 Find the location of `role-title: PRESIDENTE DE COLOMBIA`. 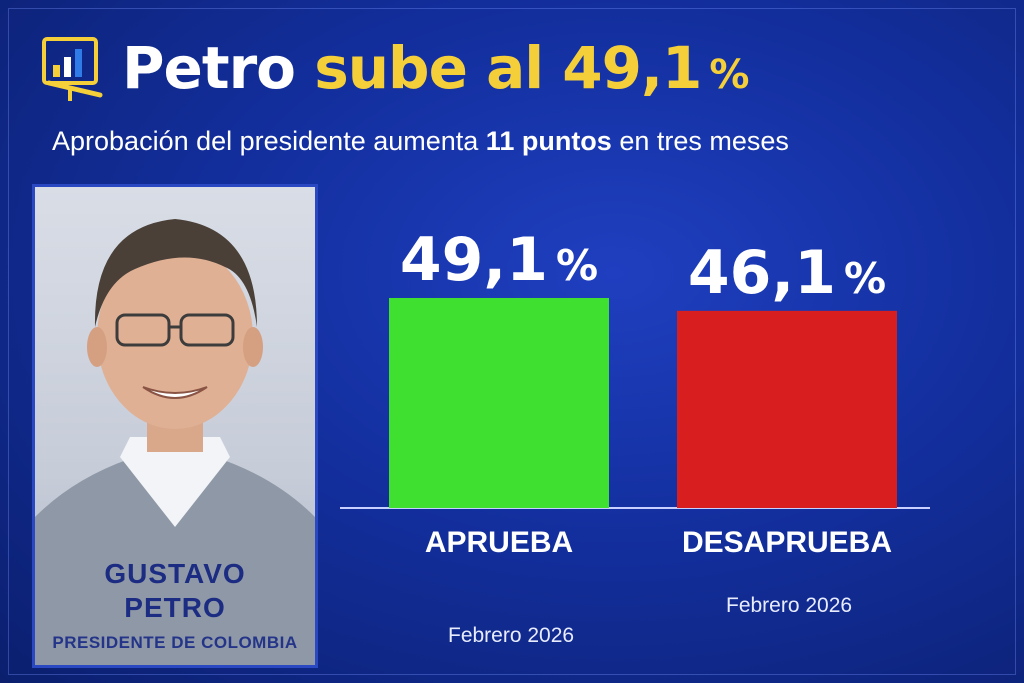

role-title: PRESIDENTE DE COLOMBIA is located at coordinates (175, 642).